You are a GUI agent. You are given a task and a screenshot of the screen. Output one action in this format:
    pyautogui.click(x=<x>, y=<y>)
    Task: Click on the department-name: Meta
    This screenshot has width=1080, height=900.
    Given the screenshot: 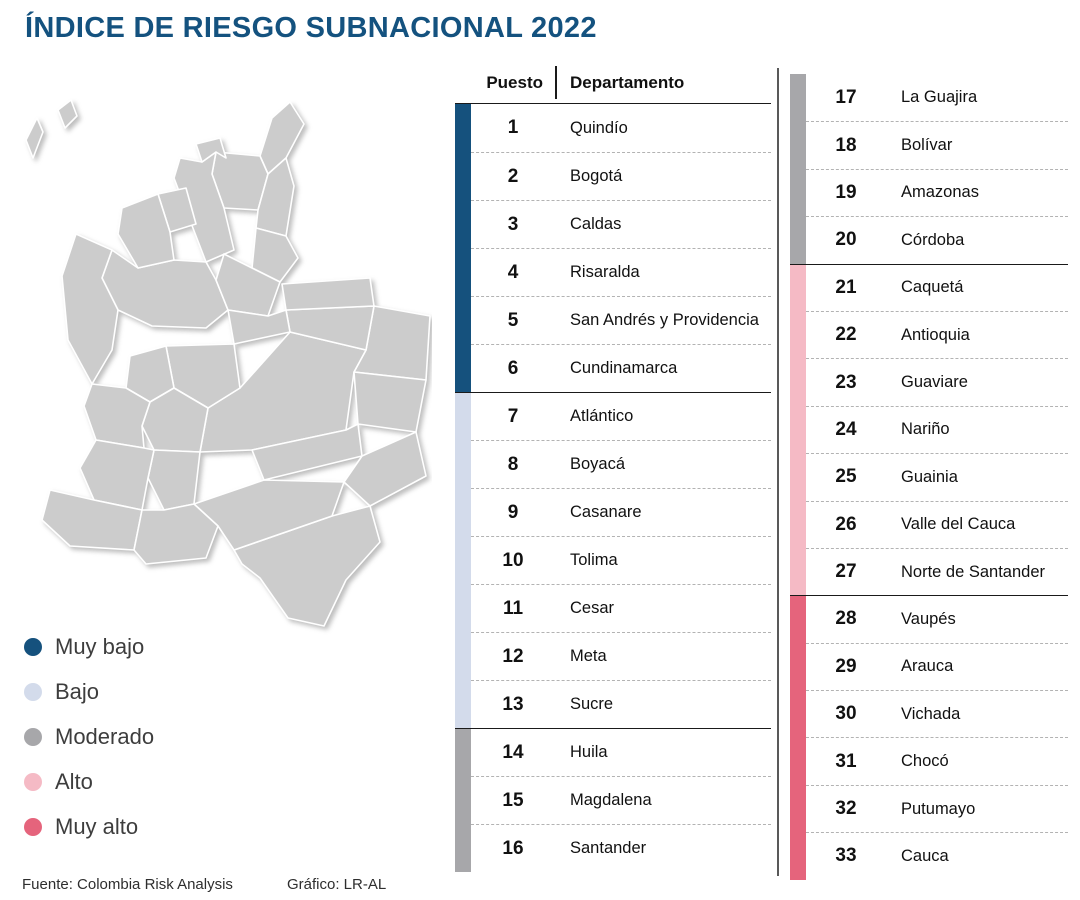 What is the action you would take?
    pyautogui.click(x=588, y=656)
    